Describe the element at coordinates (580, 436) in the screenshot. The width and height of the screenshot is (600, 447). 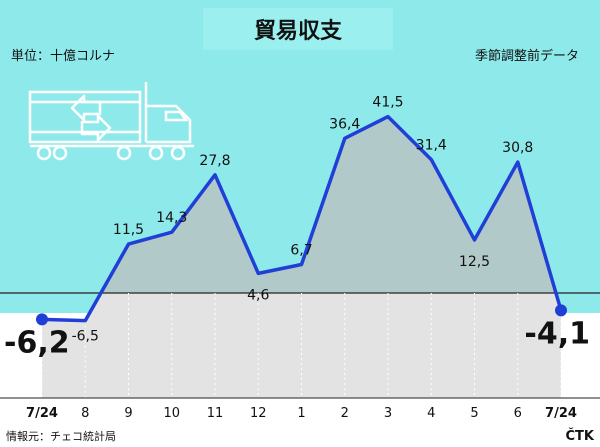
I see `agency-logo: ČTK` at that location.